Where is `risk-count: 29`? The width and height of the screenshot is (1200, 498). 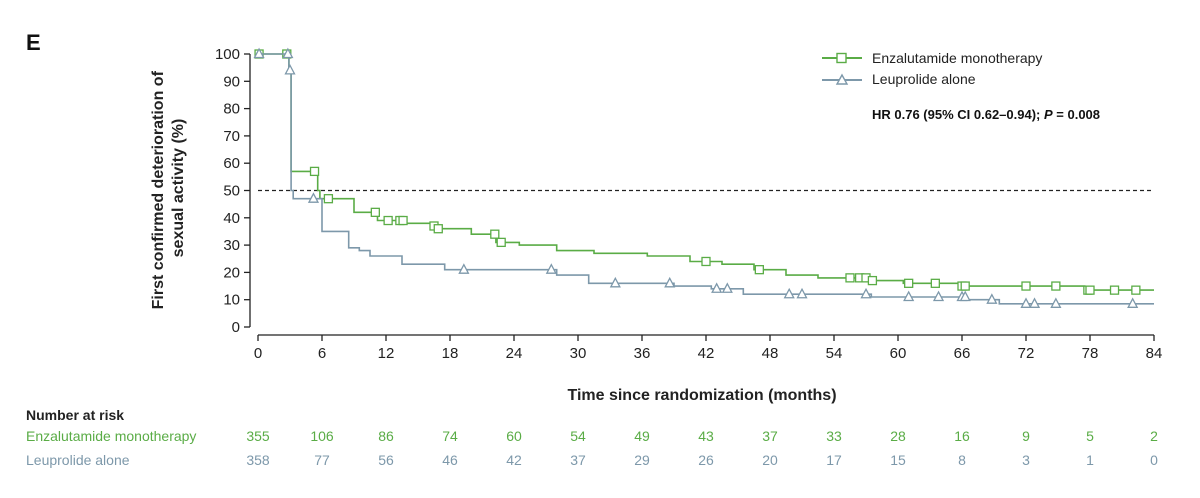 risk-count: 29 is located at coordinates (642, 460).